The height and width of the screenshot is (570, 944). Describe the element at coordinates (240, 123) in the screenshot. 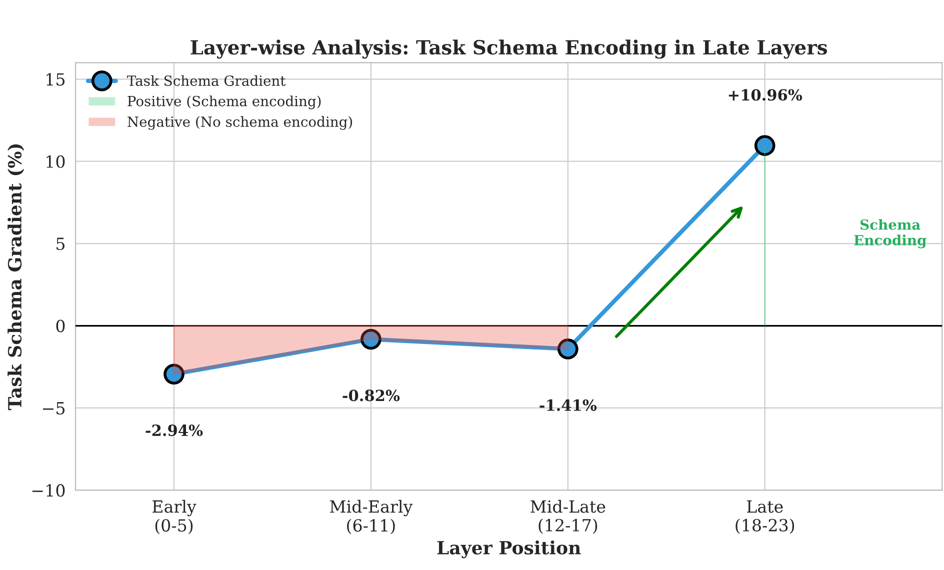

I see `legend-label: Negative (No schema encoding)` at that location.